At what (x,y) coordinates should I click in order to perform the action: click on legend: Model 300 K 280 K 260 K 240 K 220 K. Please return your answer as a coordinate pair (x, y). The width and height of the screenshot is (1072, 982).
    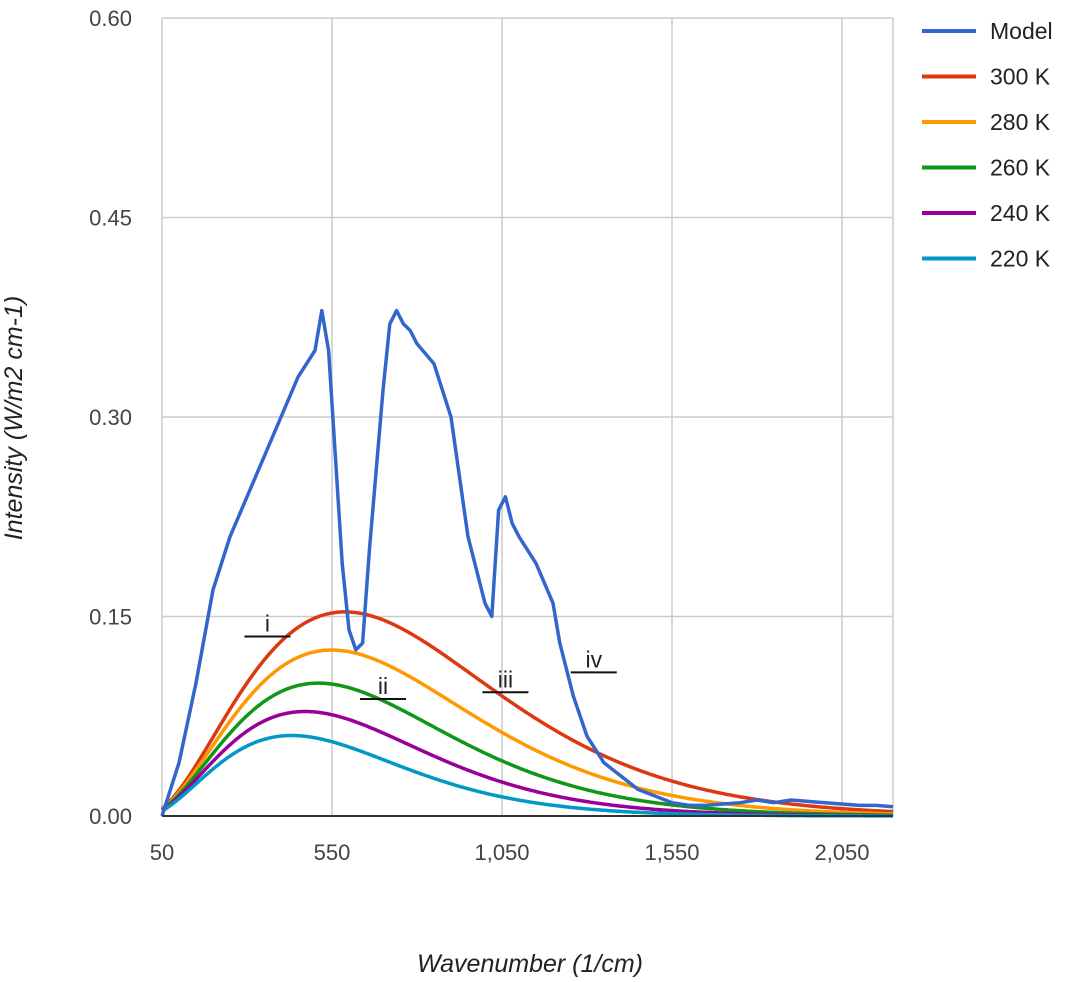
    Looking at the image, I should click on (987, 145).